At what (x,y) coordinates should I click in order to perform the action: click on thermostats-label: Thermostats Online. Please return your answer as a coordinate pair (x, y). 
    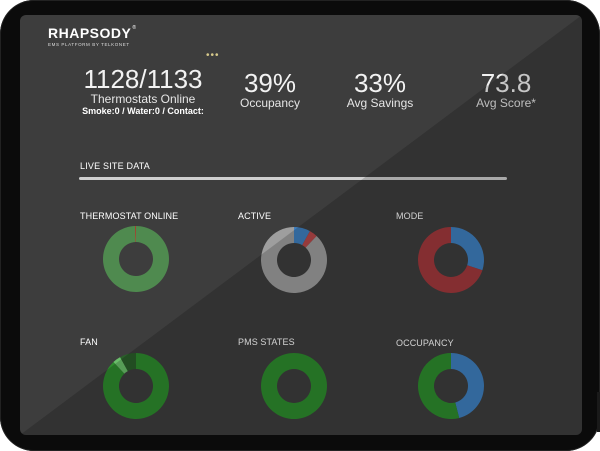
    Looking at the image, I should click on (143, 99).